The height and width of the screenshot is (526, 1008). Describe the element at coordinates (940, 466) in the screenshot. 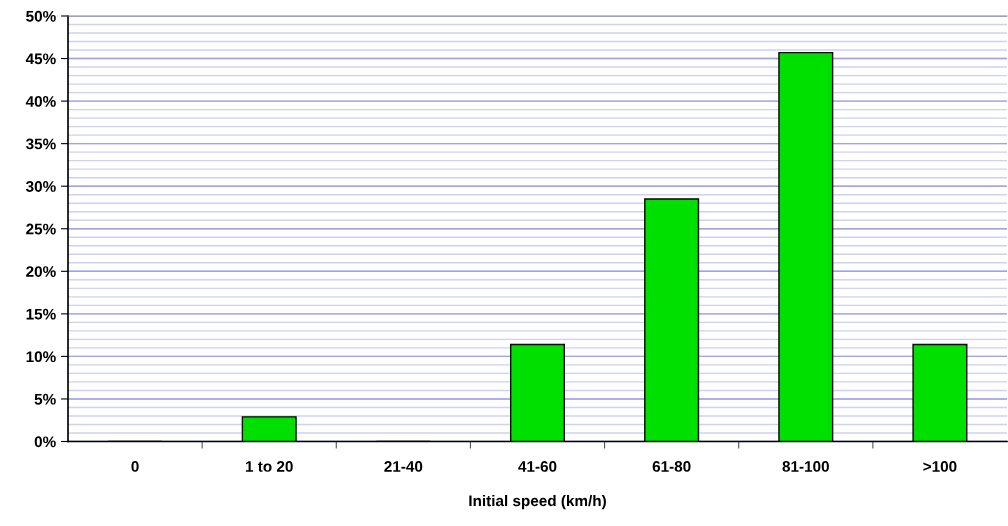

I see `x-tick-label: >100` at that location.